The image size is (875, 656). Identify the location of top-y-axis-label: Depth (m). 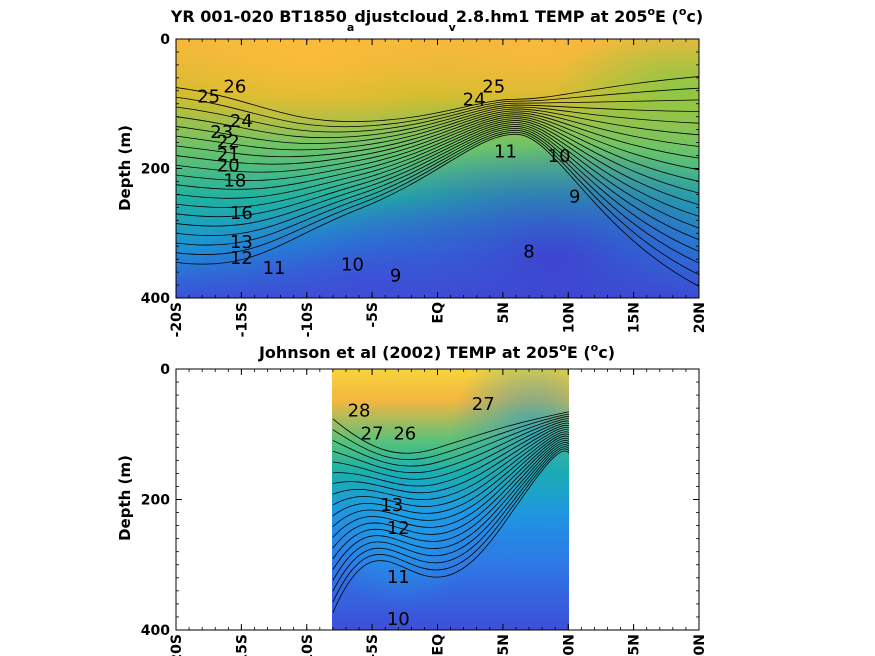
(125, 168).